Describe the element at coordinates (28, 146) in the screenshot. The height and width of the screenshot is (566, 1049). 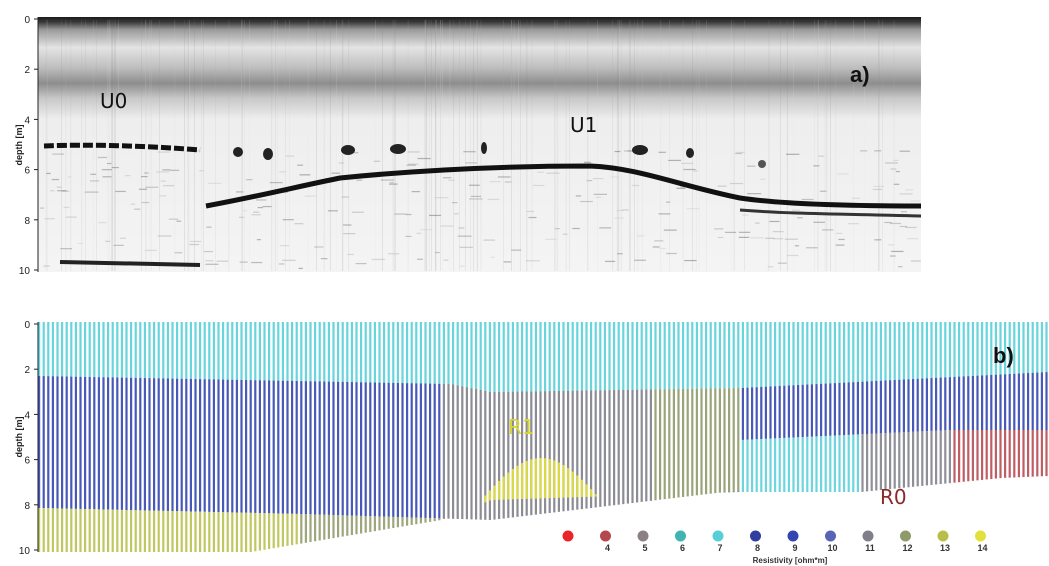
I see `panel-a-y-ticks: 0 2 4 6 8 10` at that location.